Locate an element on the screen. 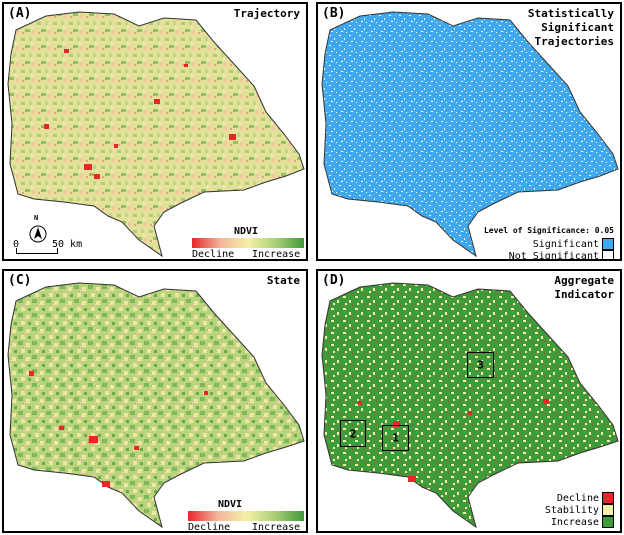 Image resolution: width=624 pixels, height=535 pixels. panel-a-label: (A) is located at coordinates (20, 13).